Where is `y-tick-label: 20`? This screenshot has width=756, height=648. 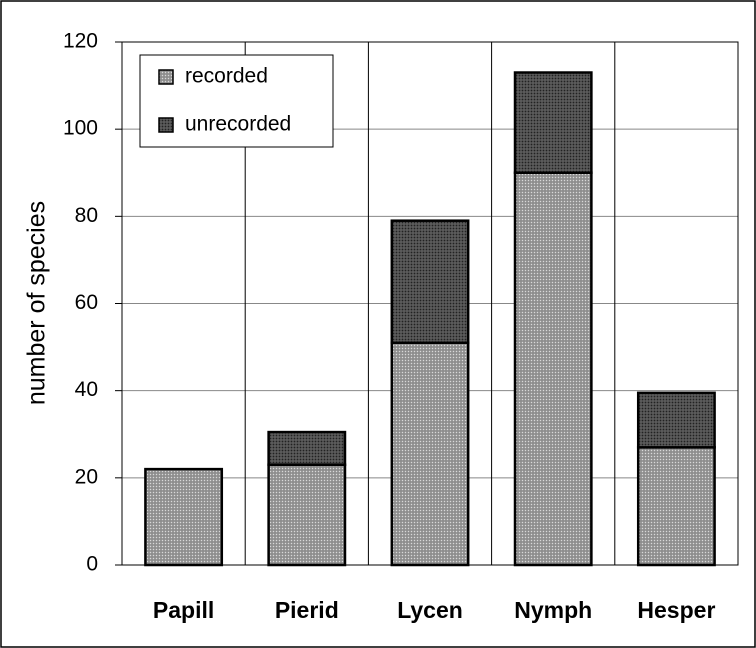 y-tick-label: 20 is located at coordinates (86, 476).